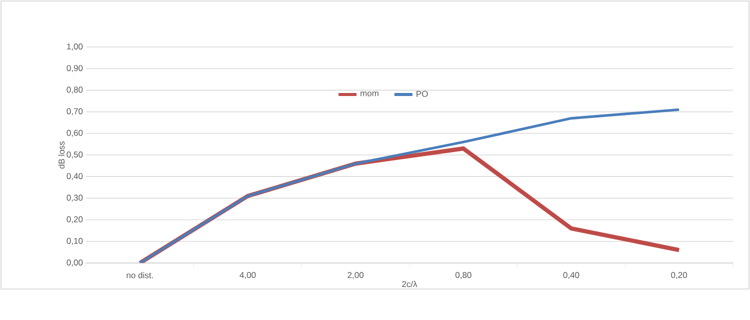 The width and height of the screenshot is (750, 320). Describe the element at coordinates (74, 90) in the screenshot. I see `y-tick-label: 0,80` at that location.